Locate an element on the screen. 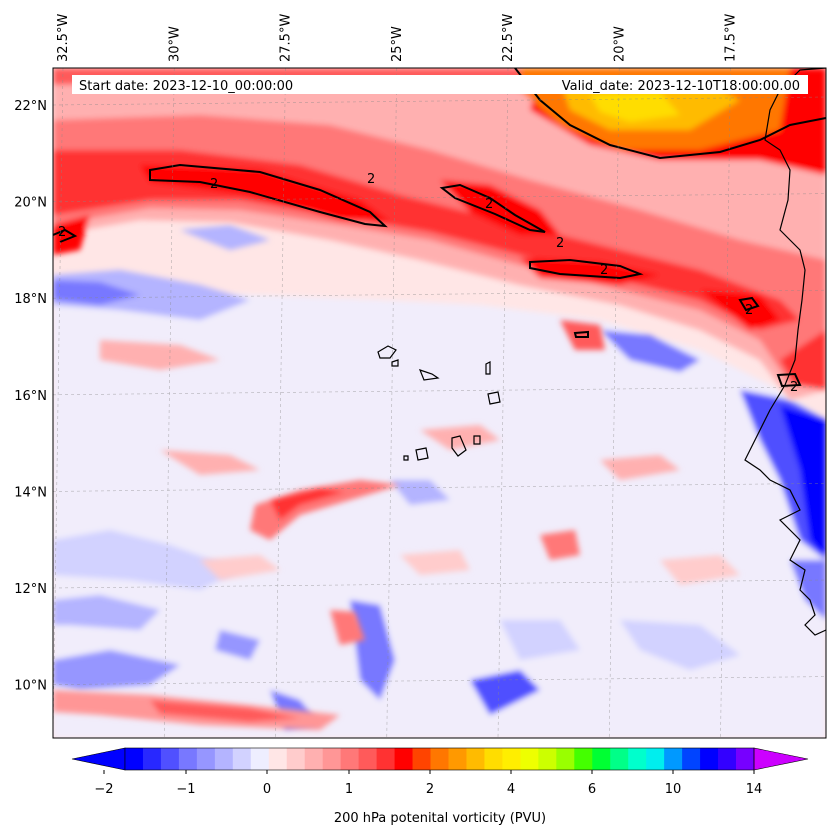  colorbar-tick-label-4: 2 is located at coordinates (430, 789).